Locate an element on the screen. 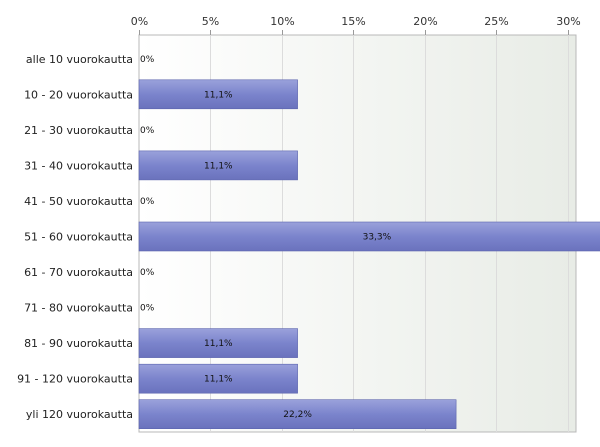 The height and width of the screenshot is (447, 600). x-tick-label: 5% is located at coordinates (210, 21).